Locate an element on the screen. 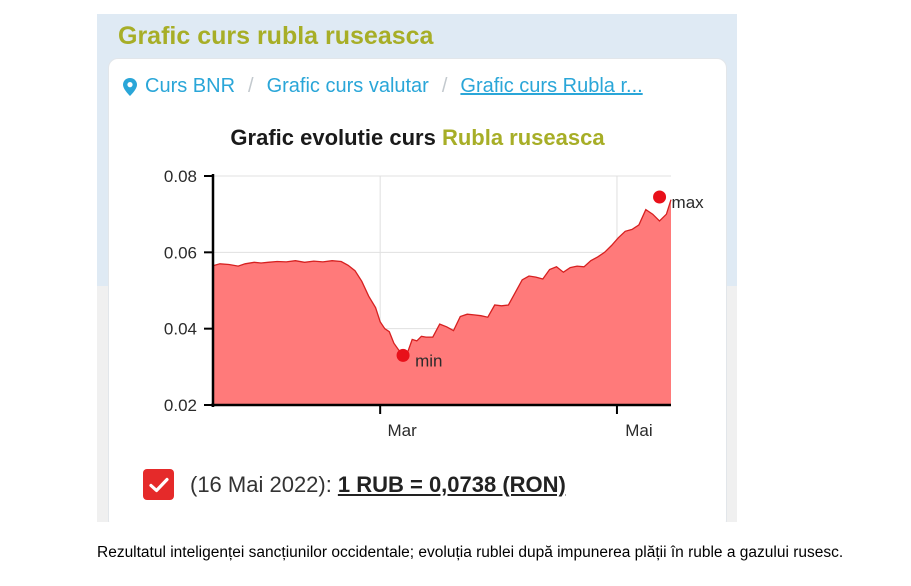 The image size is (911, 586). checkmark-icon is located at coordinates (158, 484).